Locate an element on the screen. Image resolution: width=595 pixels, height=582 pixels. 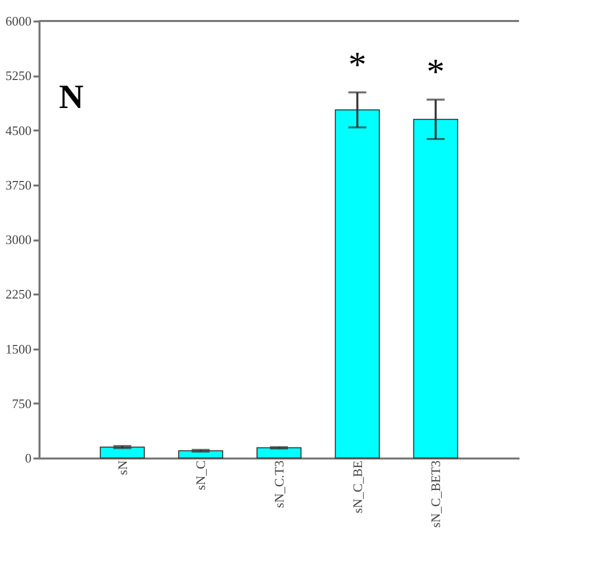
x-tick-label: sN_C_BE is located at coordinates (357, 487).